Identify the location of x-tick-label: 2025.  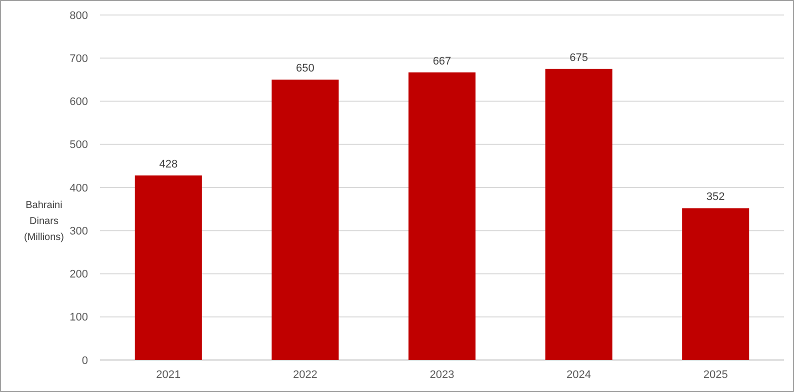
(715, 375).